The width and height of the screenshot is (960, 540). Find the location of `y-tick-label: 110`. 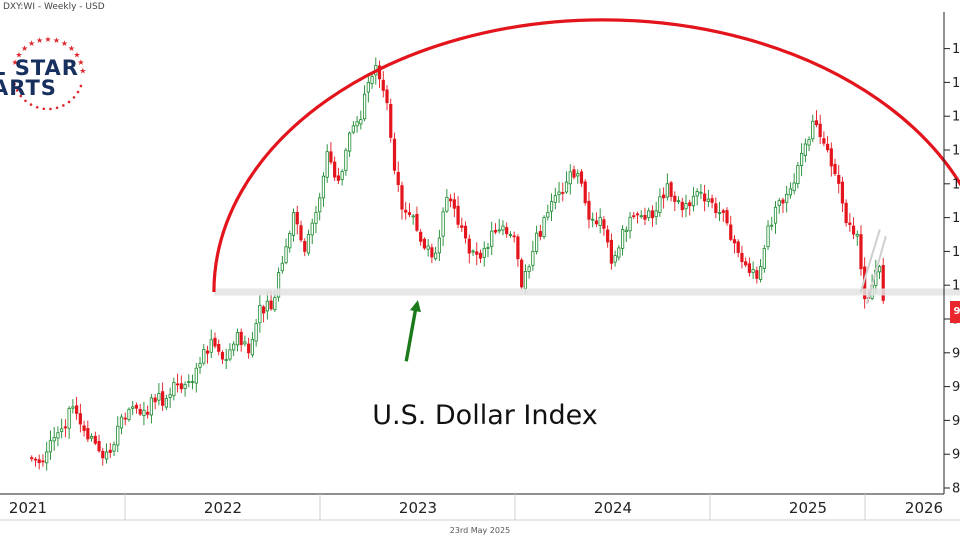

y-tick-label: 110 is located at coordinates (956, 117).